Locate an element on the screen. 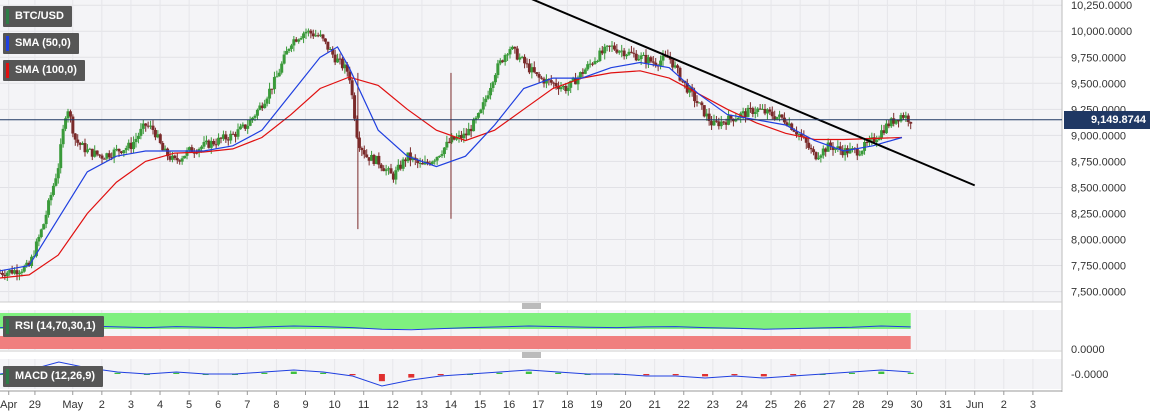 This screenshot has height=416, width=1153. x-tick-label: 5 is located at coordinates (189, 405).